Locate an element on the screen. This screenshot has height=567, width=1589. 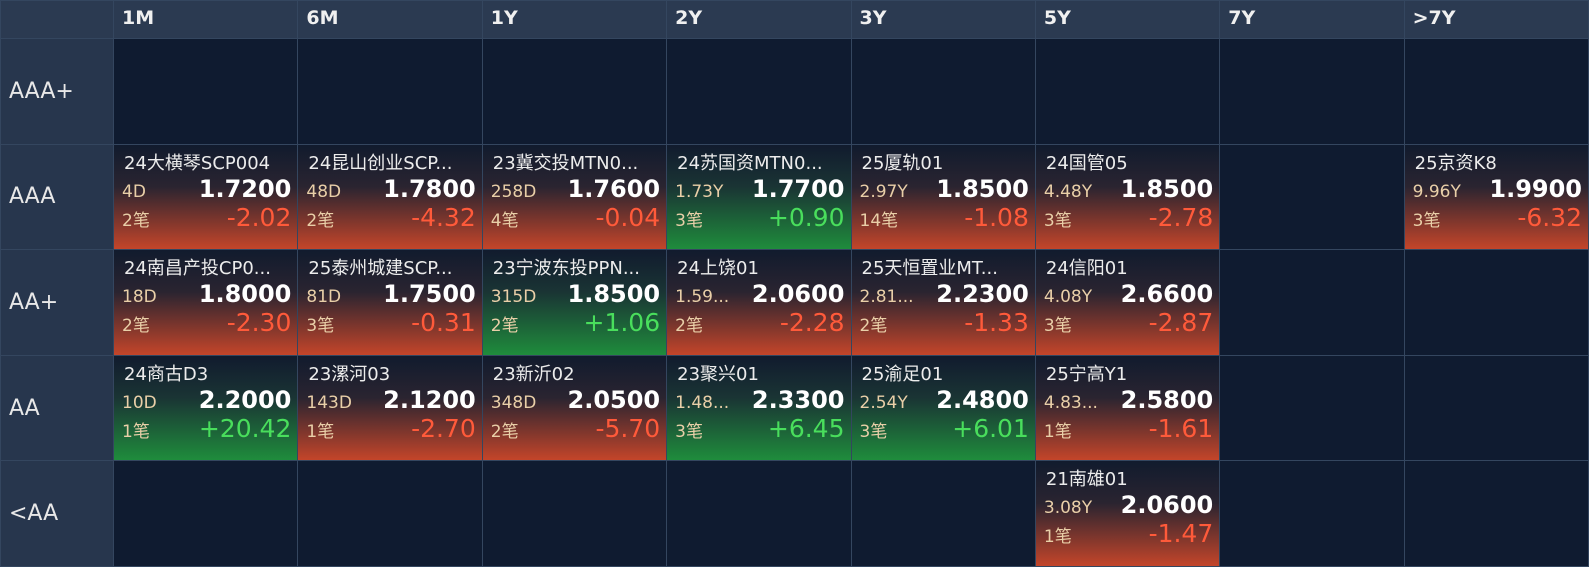
change: -4.32 is located at coordinates (443, 217).